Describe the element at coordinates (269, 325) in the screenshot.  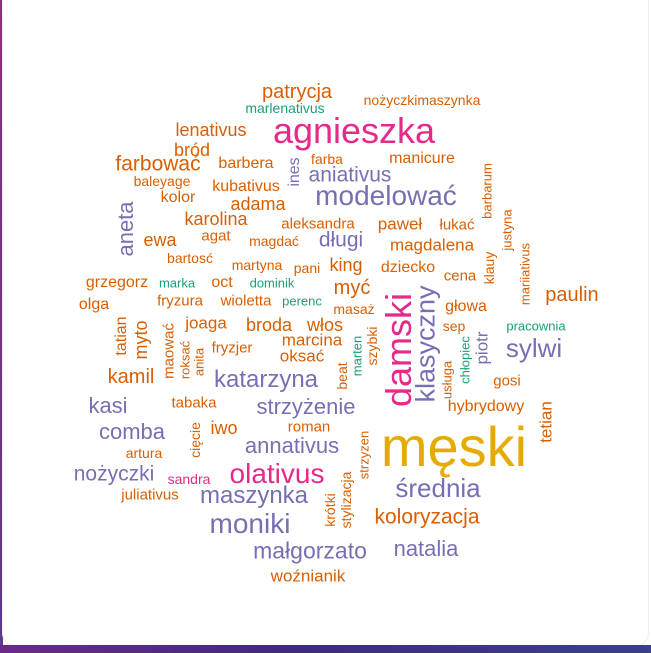
I see `word-broda: broda` at that location.